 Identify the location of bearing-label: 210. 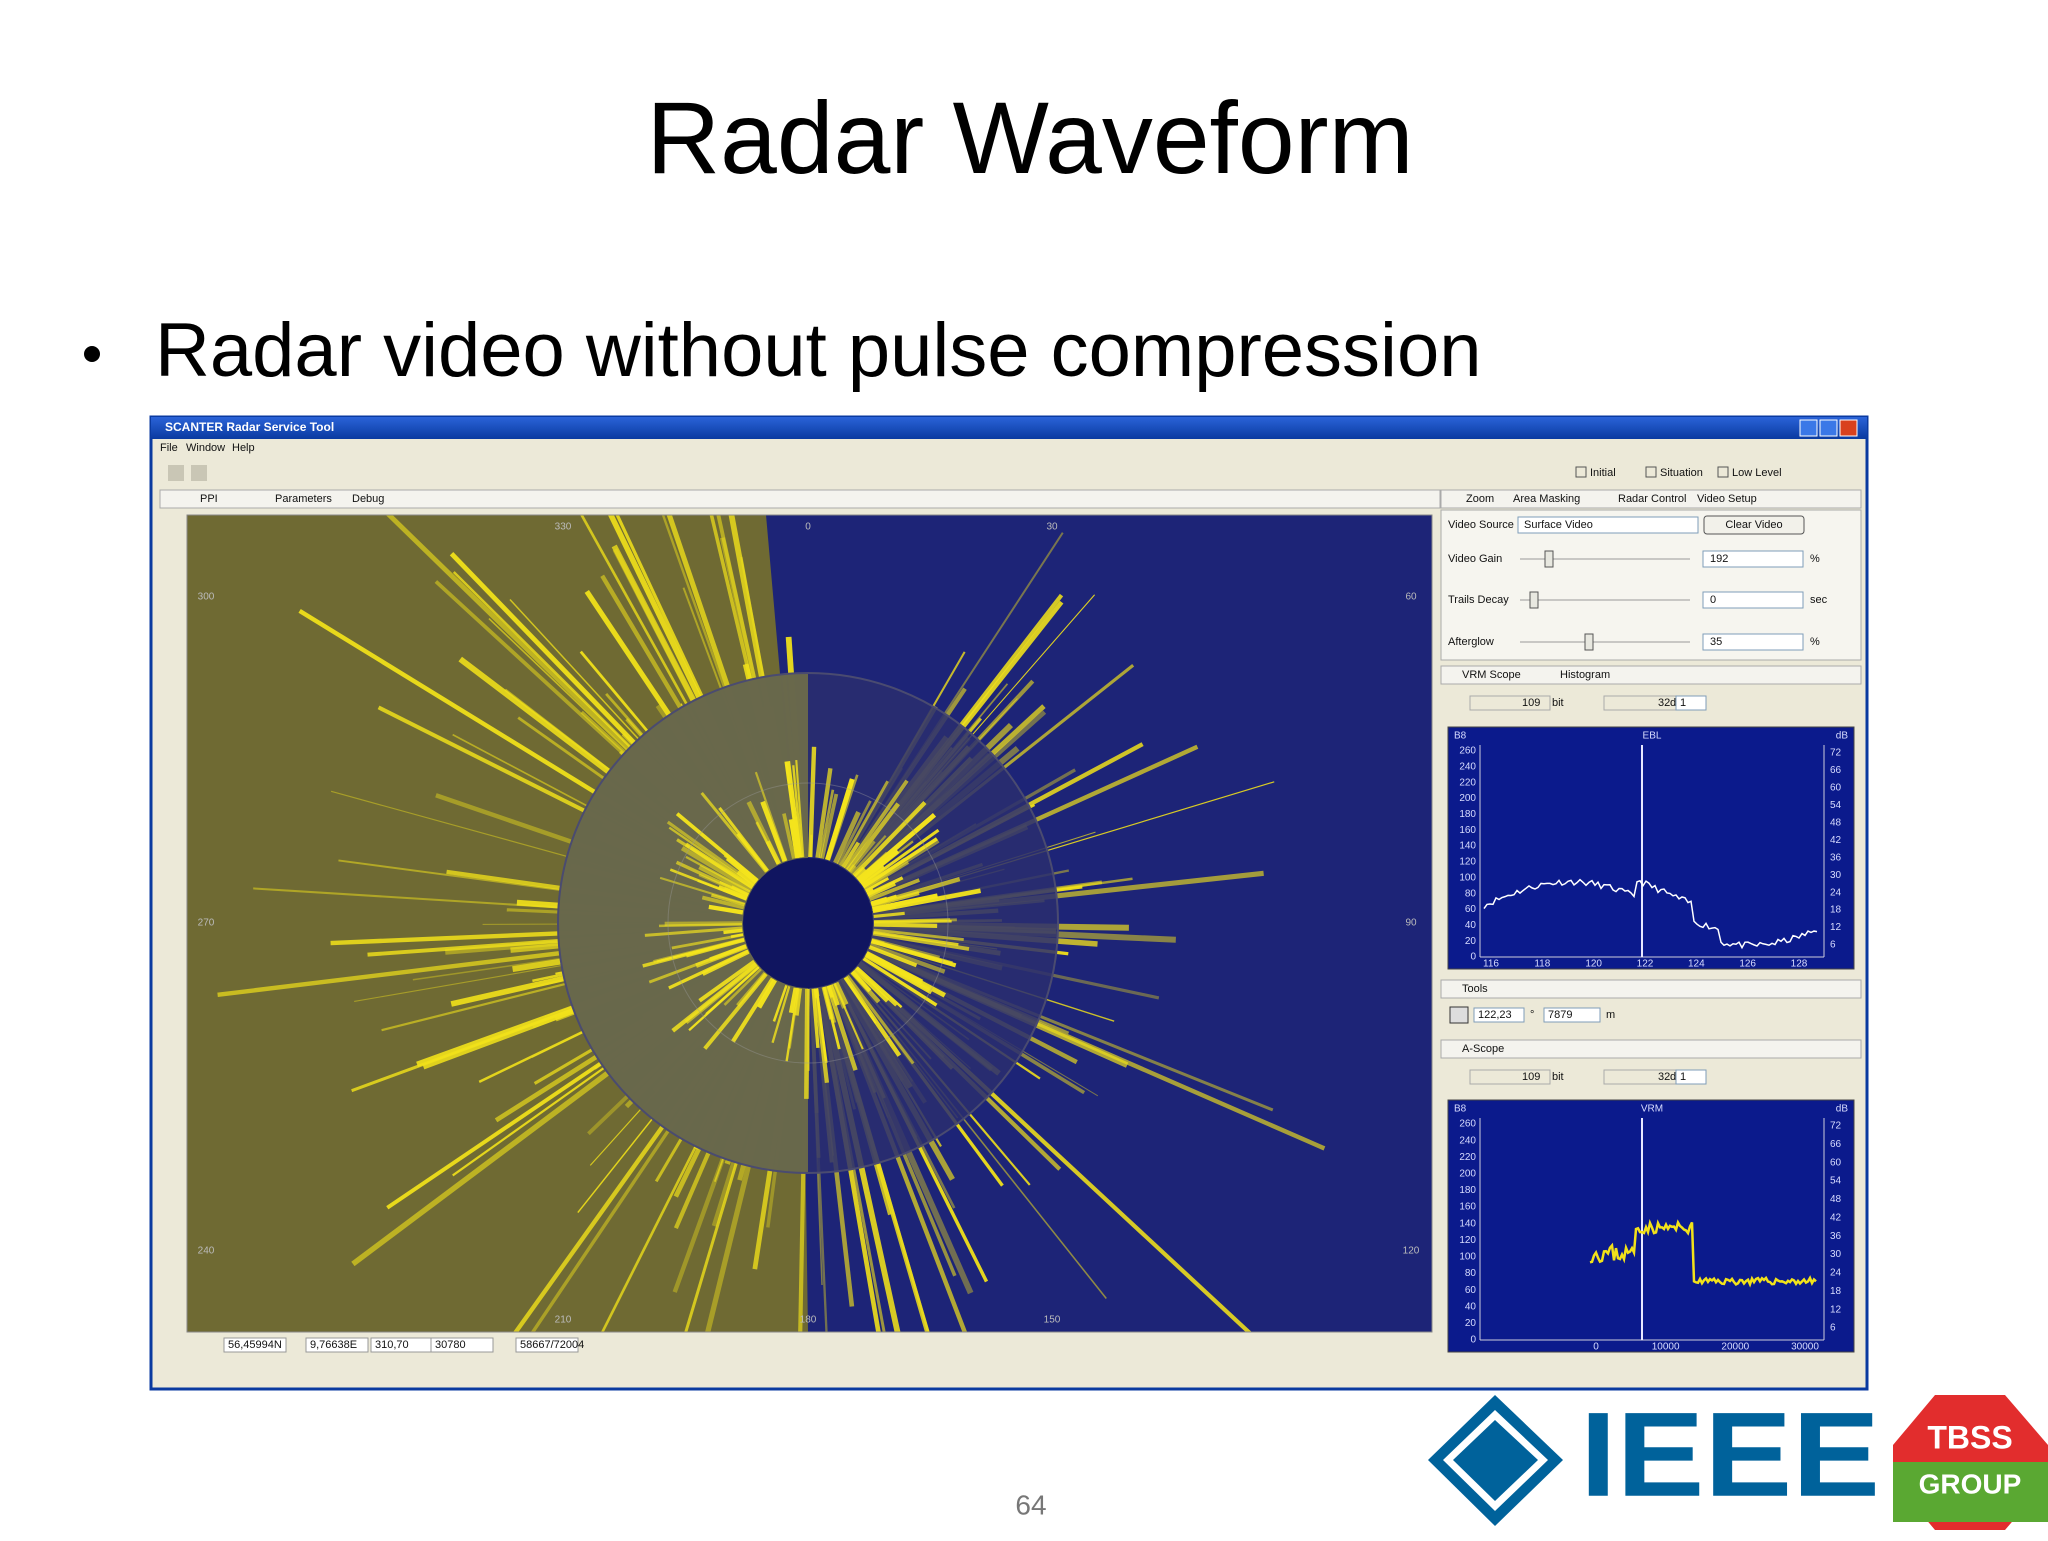
(563, 1320).